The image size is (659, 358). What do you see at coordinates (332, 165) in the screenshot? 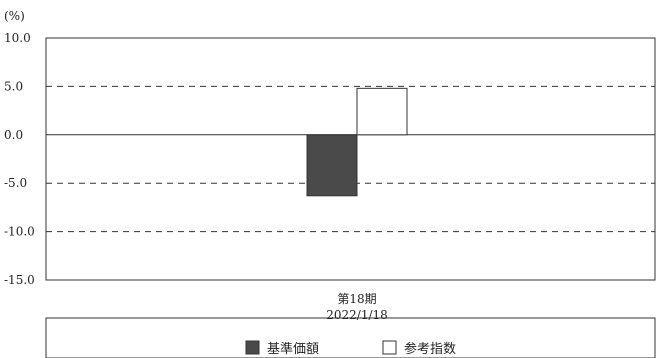
I see `bar-nav` at bounding box center [332, 165].